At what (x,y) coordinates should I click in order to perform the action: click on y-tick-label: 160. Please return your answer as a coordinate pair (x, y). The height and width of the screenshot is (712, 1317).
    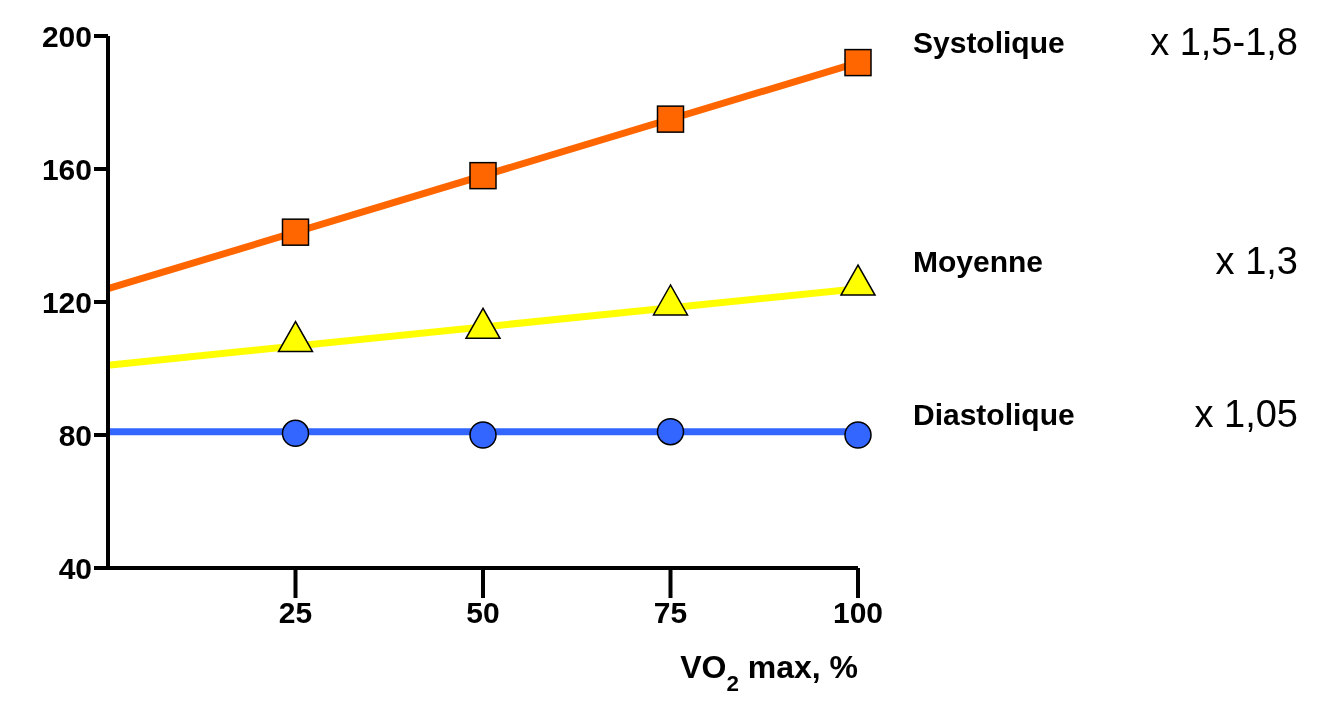
    Looking at the image, I should click on (66, 169).